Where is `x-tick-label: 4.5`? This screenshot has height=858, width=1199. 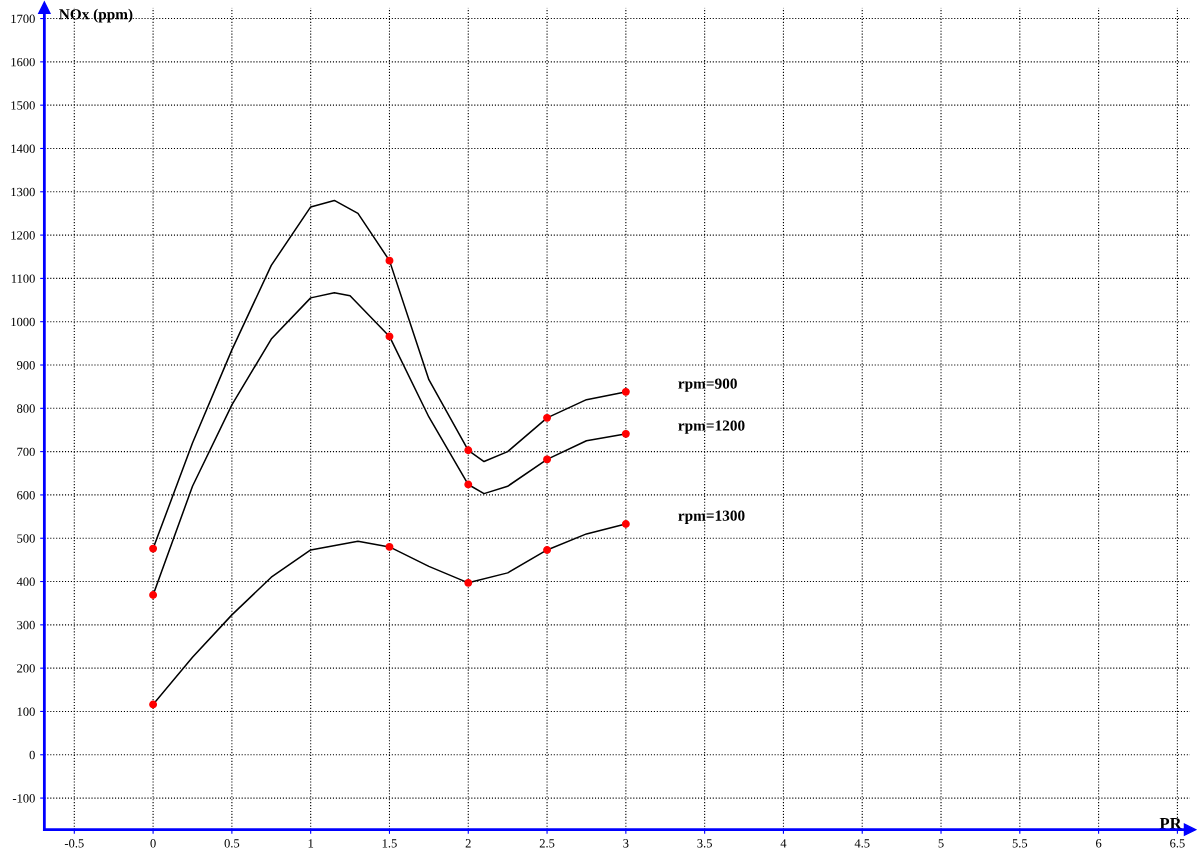 x-tick-label: 4.5 is located at coordinates (862, 843).